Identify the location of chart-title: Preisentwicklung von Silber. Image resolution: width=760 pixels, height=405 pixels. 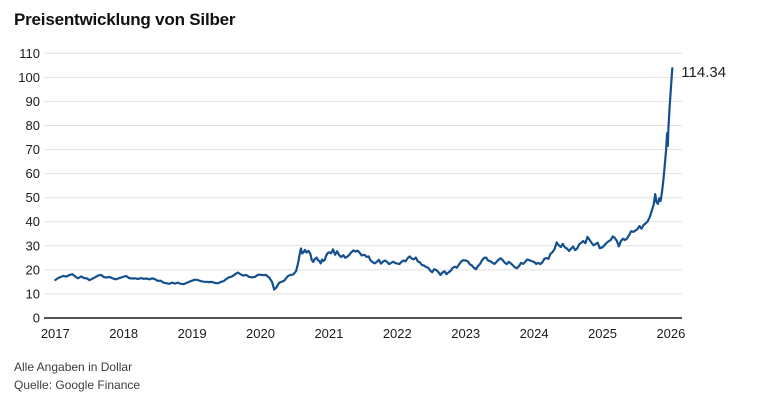
(125, 19).